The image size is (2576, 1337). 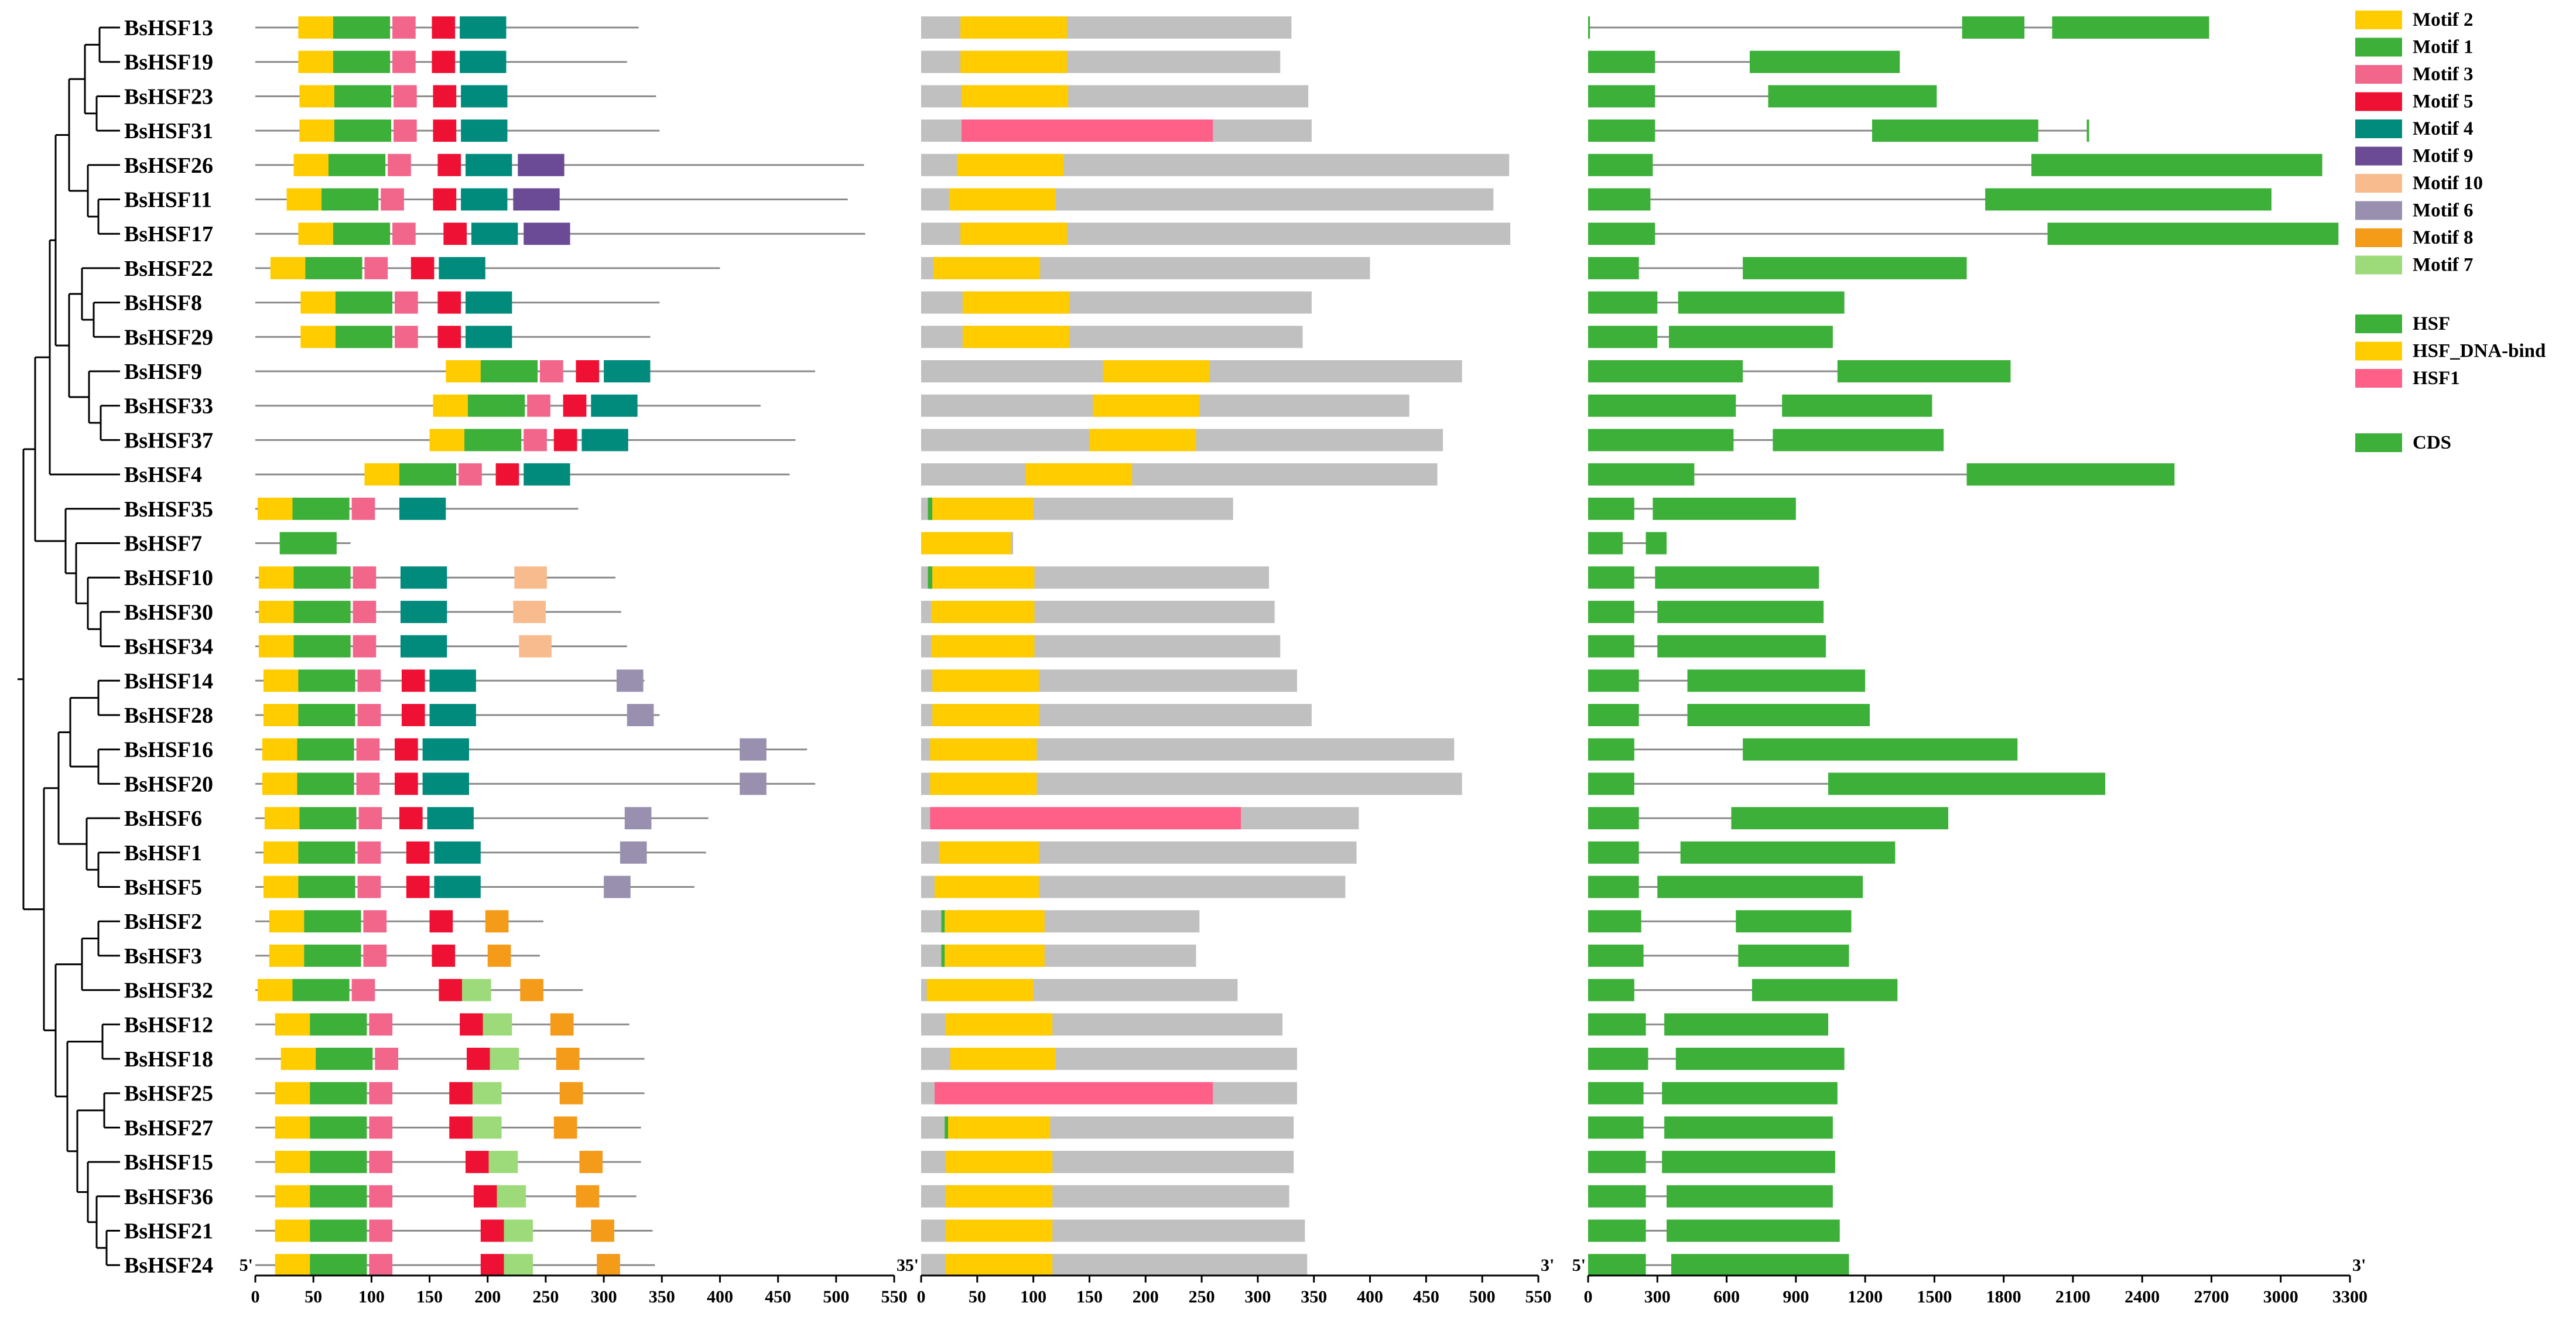 I want to click on legend-item: HSF, so click(x=2402, y=323).